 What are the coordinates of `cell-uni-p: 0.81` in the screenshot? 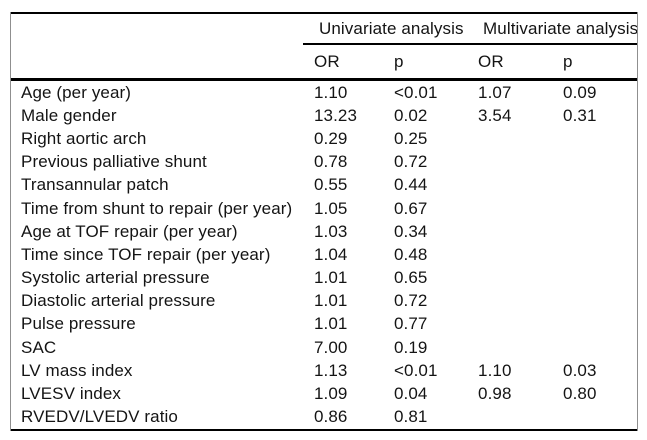 It's located at (411, 417).